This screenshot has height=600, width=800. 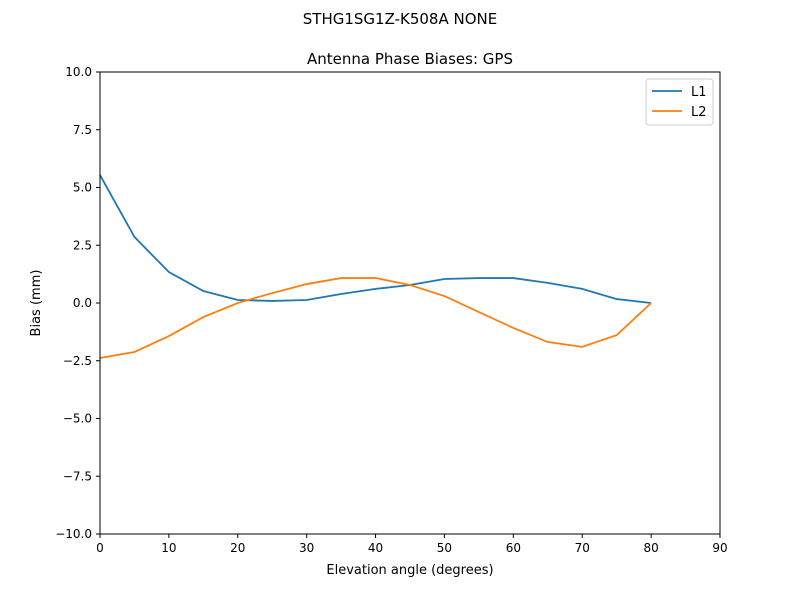 What do you see at coordinates (699, 112) in the screenshot?
I see `legend-label: L2` at bounding box center [699, 112].